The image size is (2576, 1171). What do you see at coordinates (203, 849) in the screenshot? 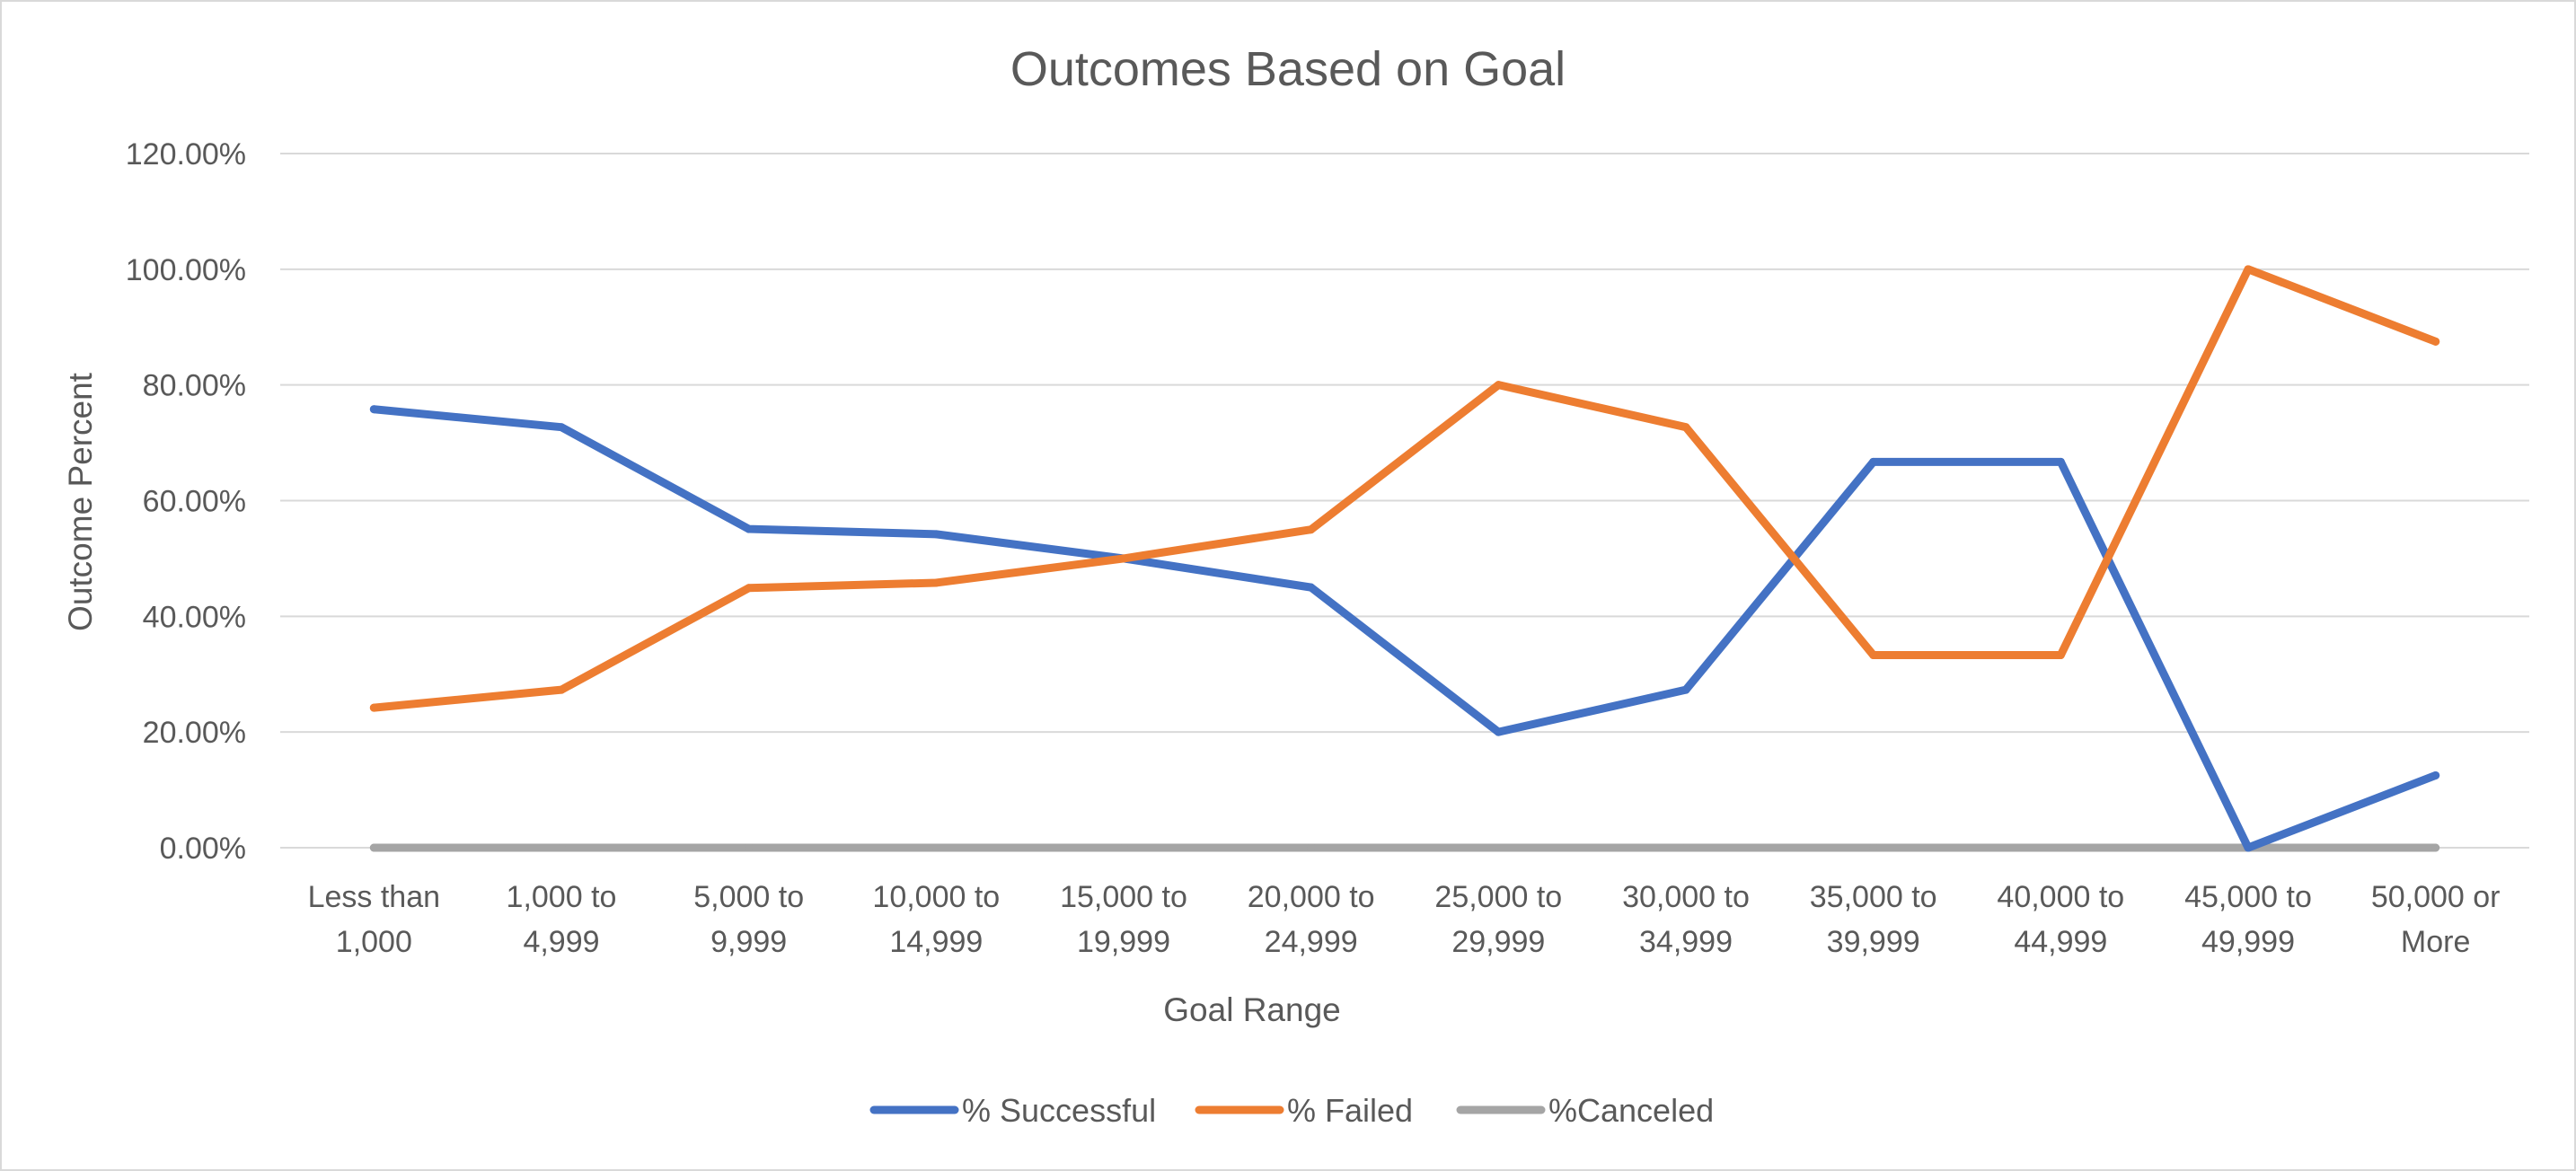
I see `y-tick-label: 0.00%` at bounding box center [203, 849].